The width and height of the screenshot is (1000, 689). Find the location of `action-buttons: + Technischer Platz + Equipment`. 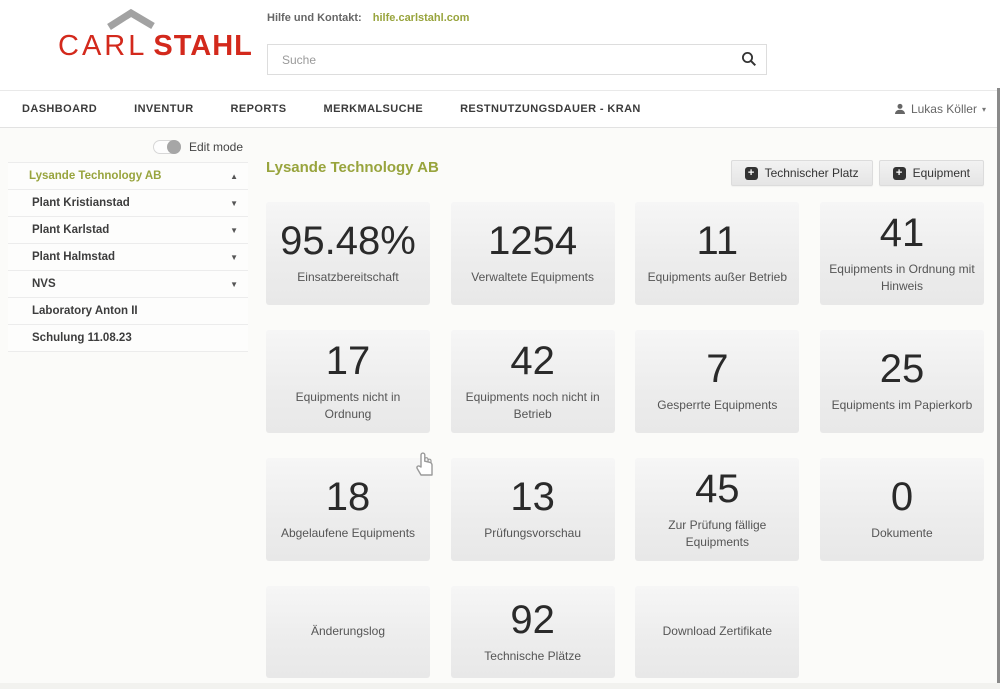

action-buttons: + Technischer Platz + Equipment is located at coordinates (857, 173).